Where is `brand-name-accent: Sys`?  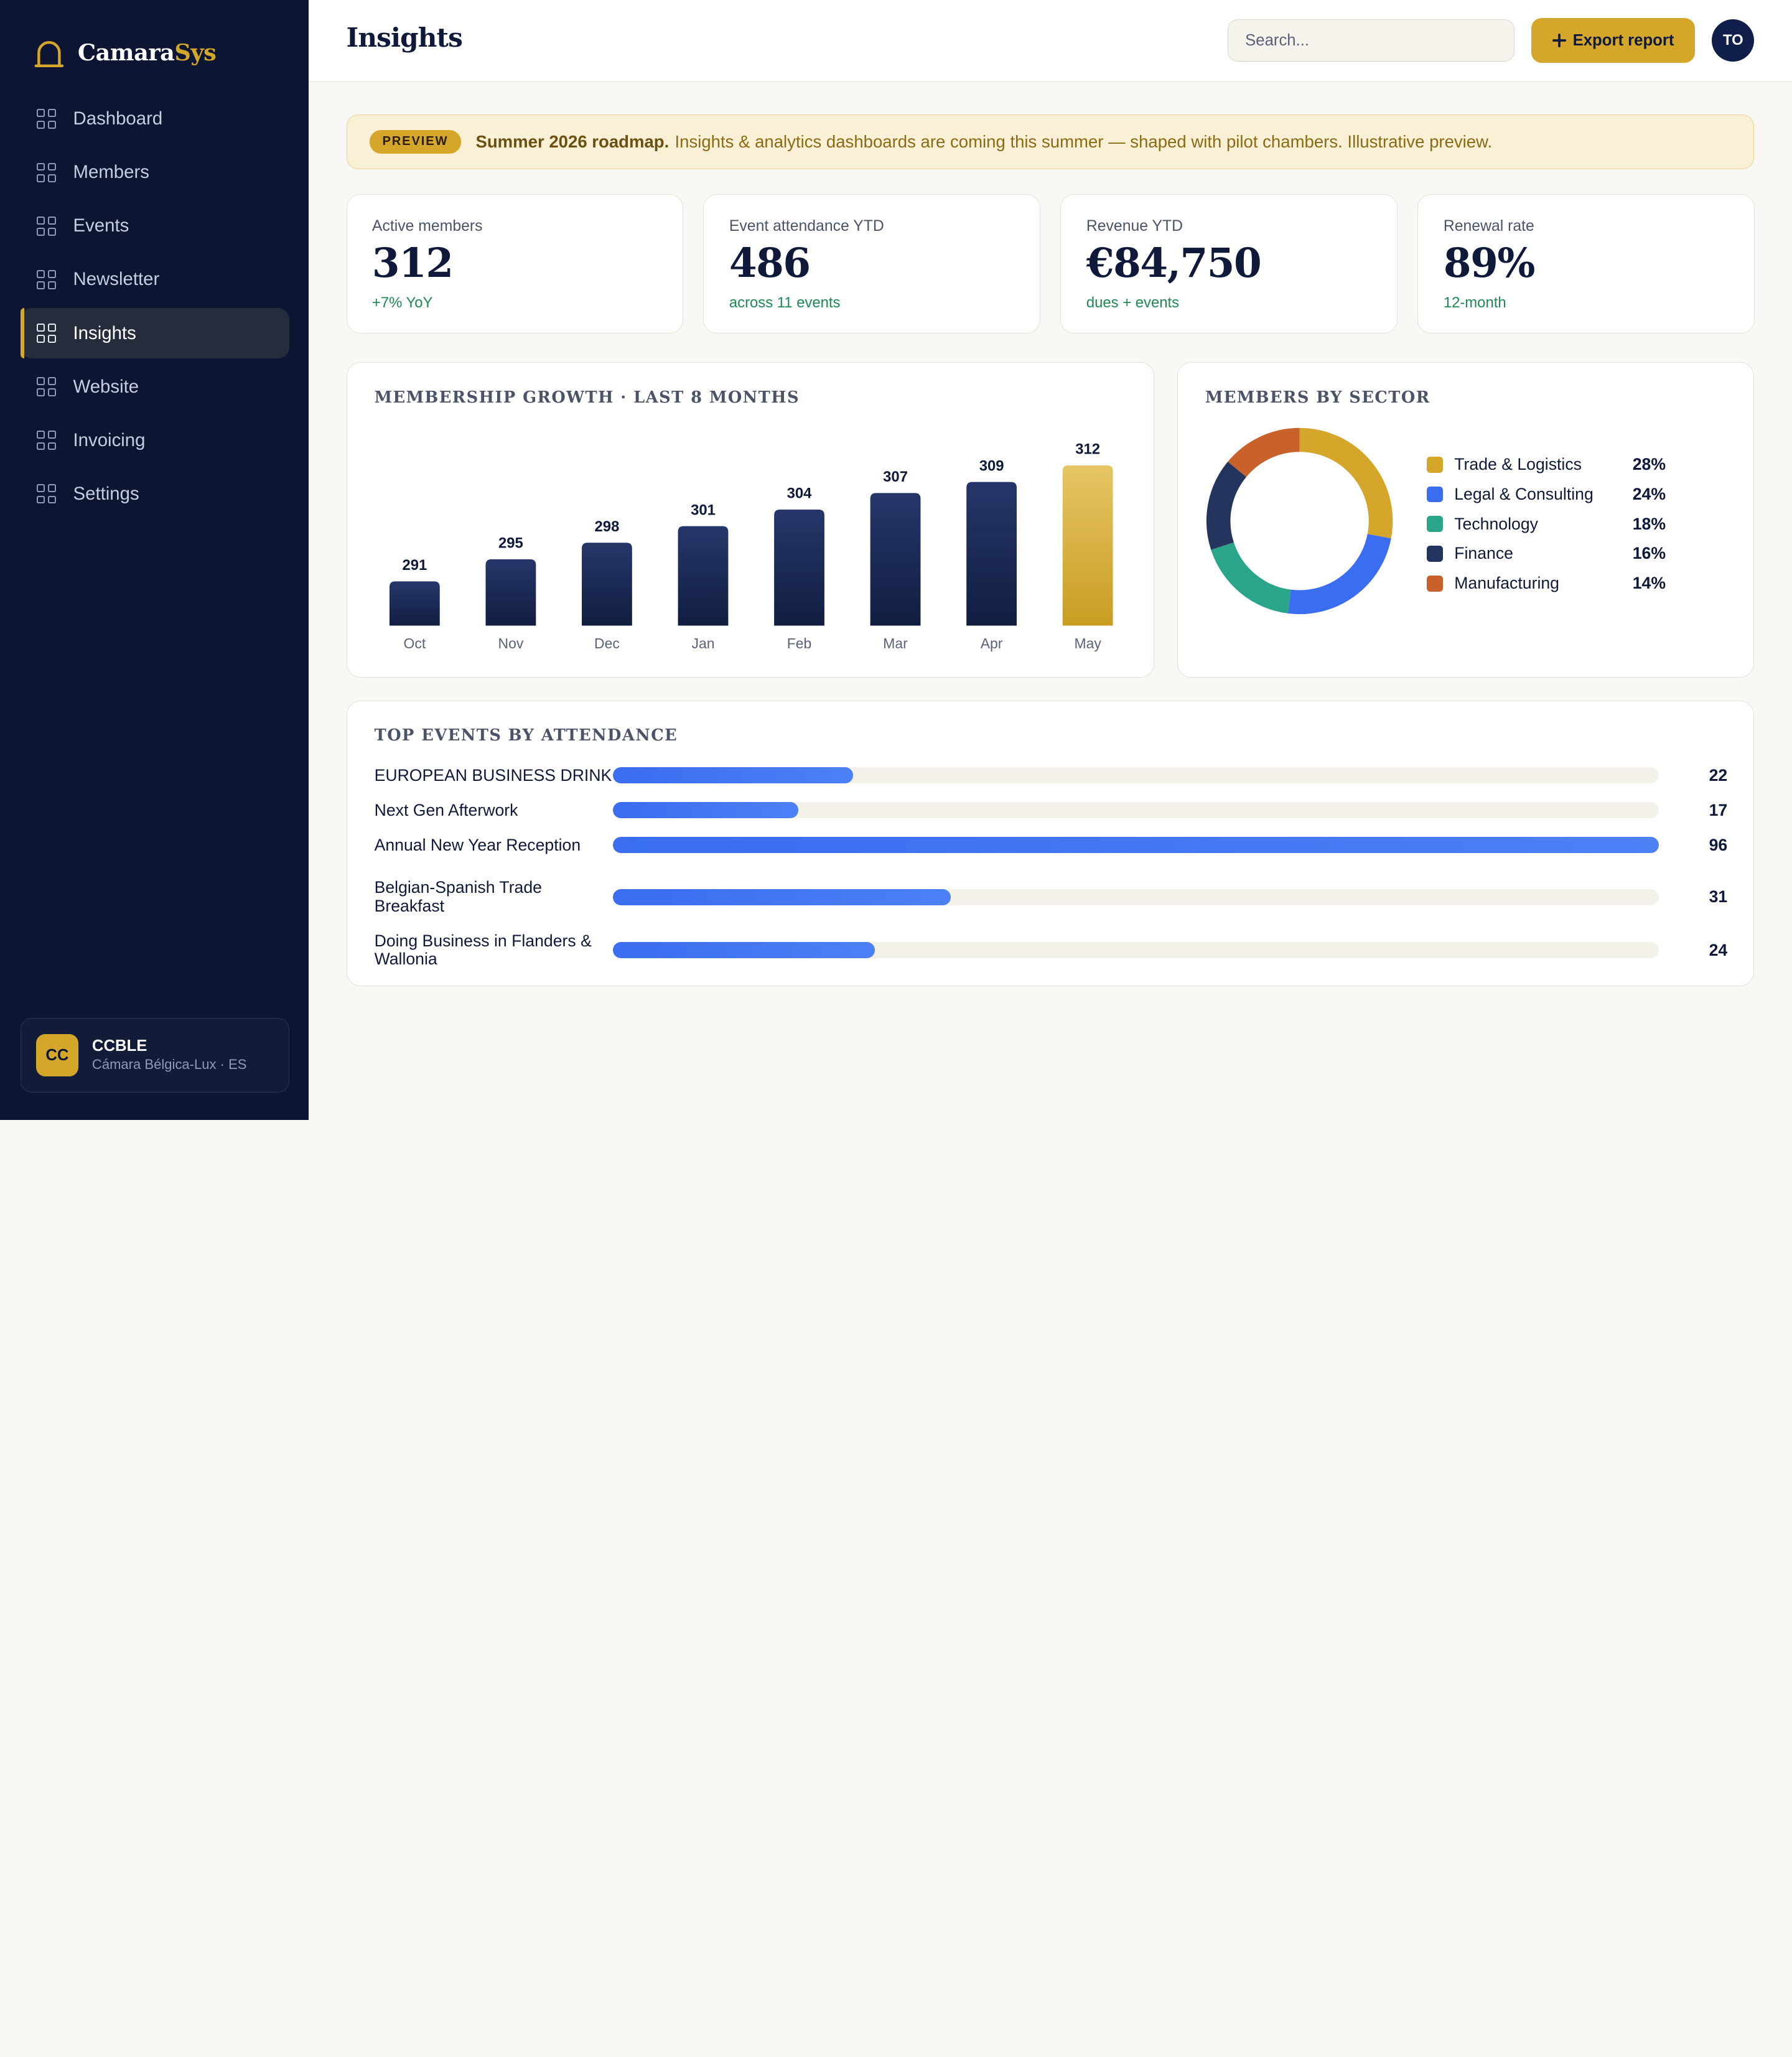
brand-name-accent: Sys is located at coordinates (196, 52).